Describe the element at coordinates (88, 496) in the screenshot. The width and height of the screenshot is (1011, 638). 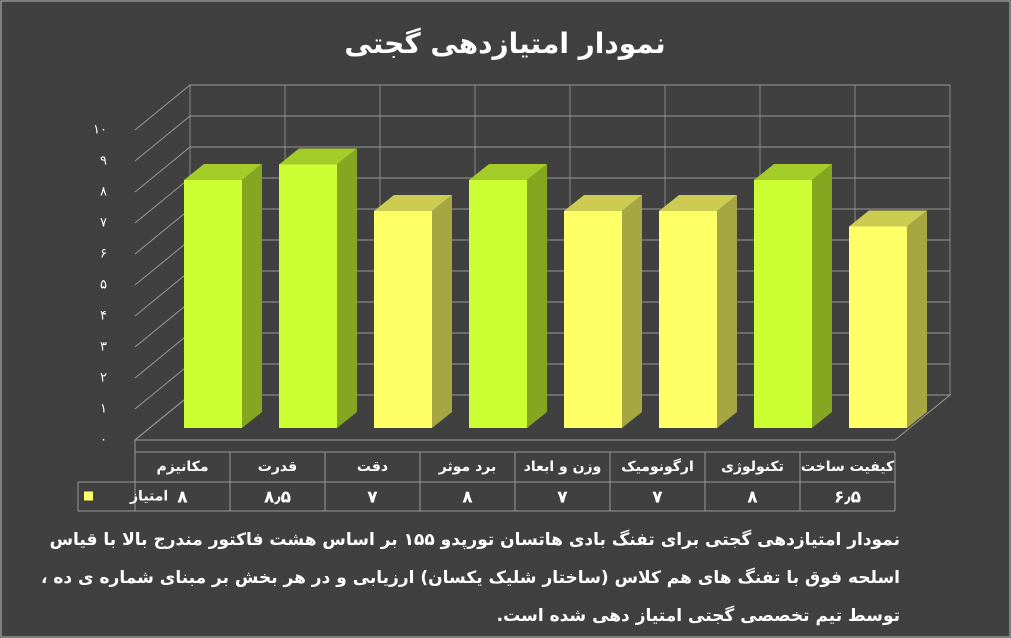
I see `legend-swatch` at that location.